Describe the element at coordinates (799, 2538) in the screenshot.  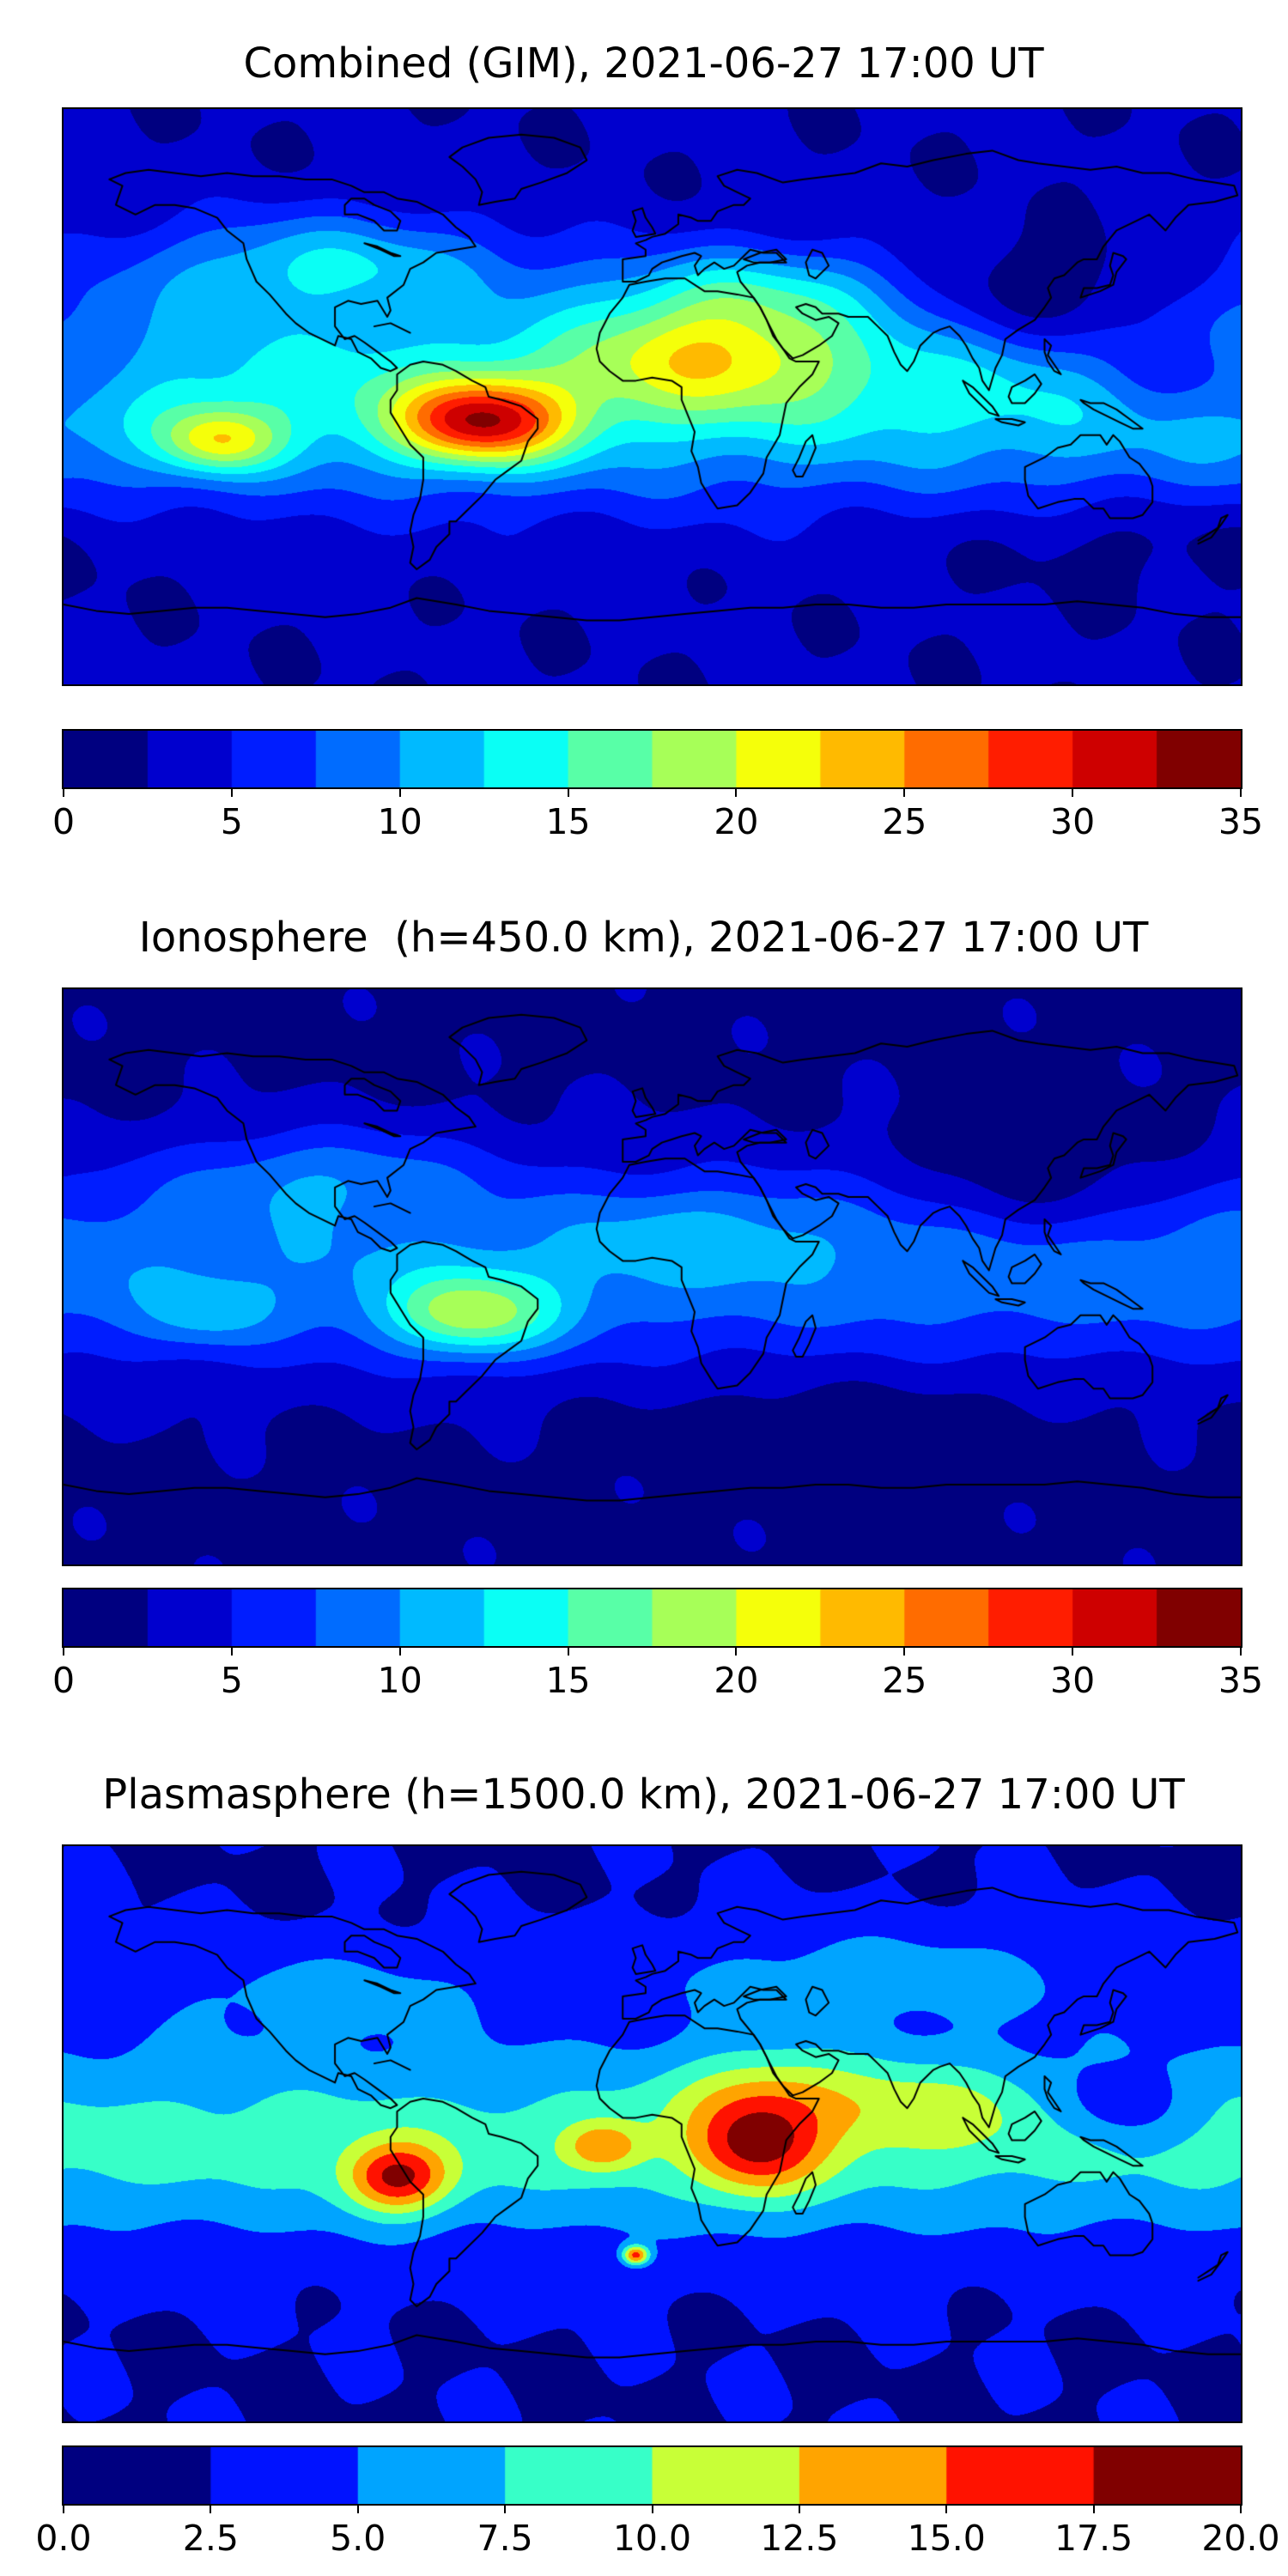
I see `colorbar-tick-label: 12.5` at that location.